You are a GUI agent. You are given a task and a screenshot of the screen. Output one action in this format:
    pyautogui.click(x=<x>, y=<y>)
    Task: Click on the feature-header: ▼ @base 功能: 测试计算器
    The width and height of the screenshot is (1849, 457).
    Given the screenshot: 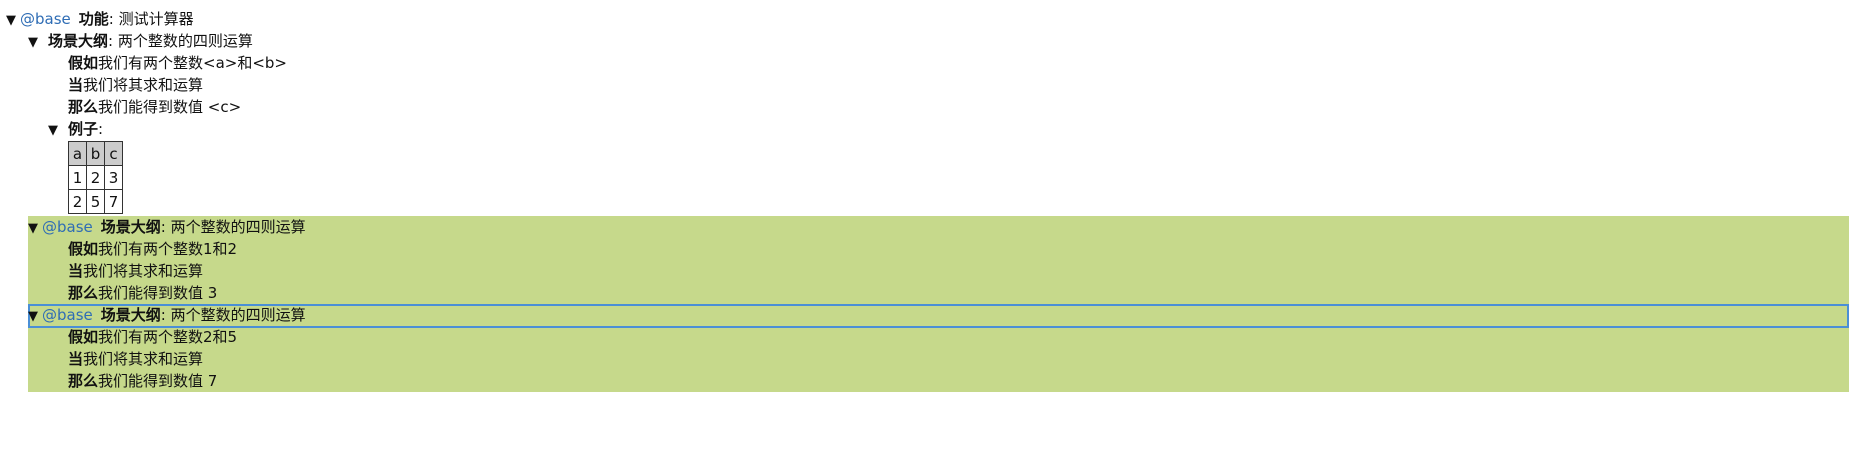 What is the action you would take?
    pyautogui.click(x=100, y=19)
    